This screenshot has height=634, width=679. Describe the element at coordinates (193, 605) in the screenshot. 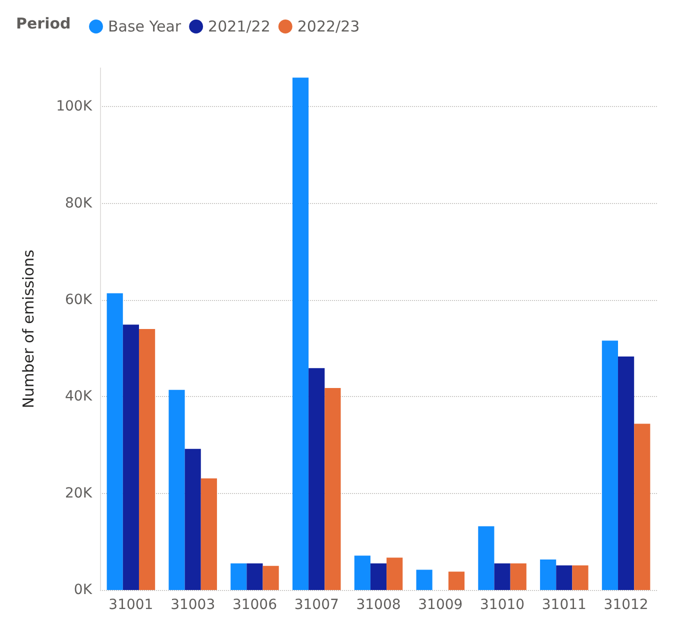

I see `x-tick-label: 31003` at that location.